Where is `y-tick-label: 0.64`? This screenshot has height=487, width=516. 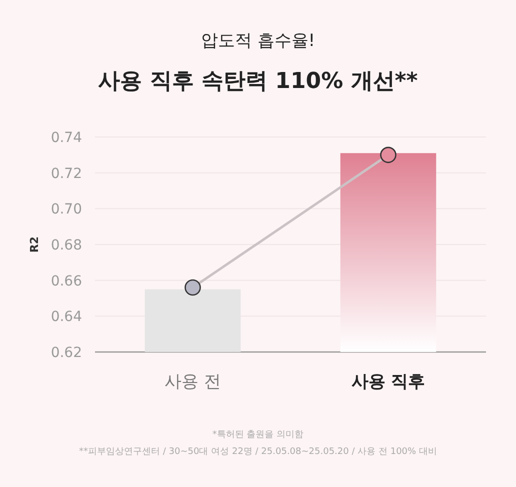 y-tick-label: 0.64 is located at coordinates (66, 317).